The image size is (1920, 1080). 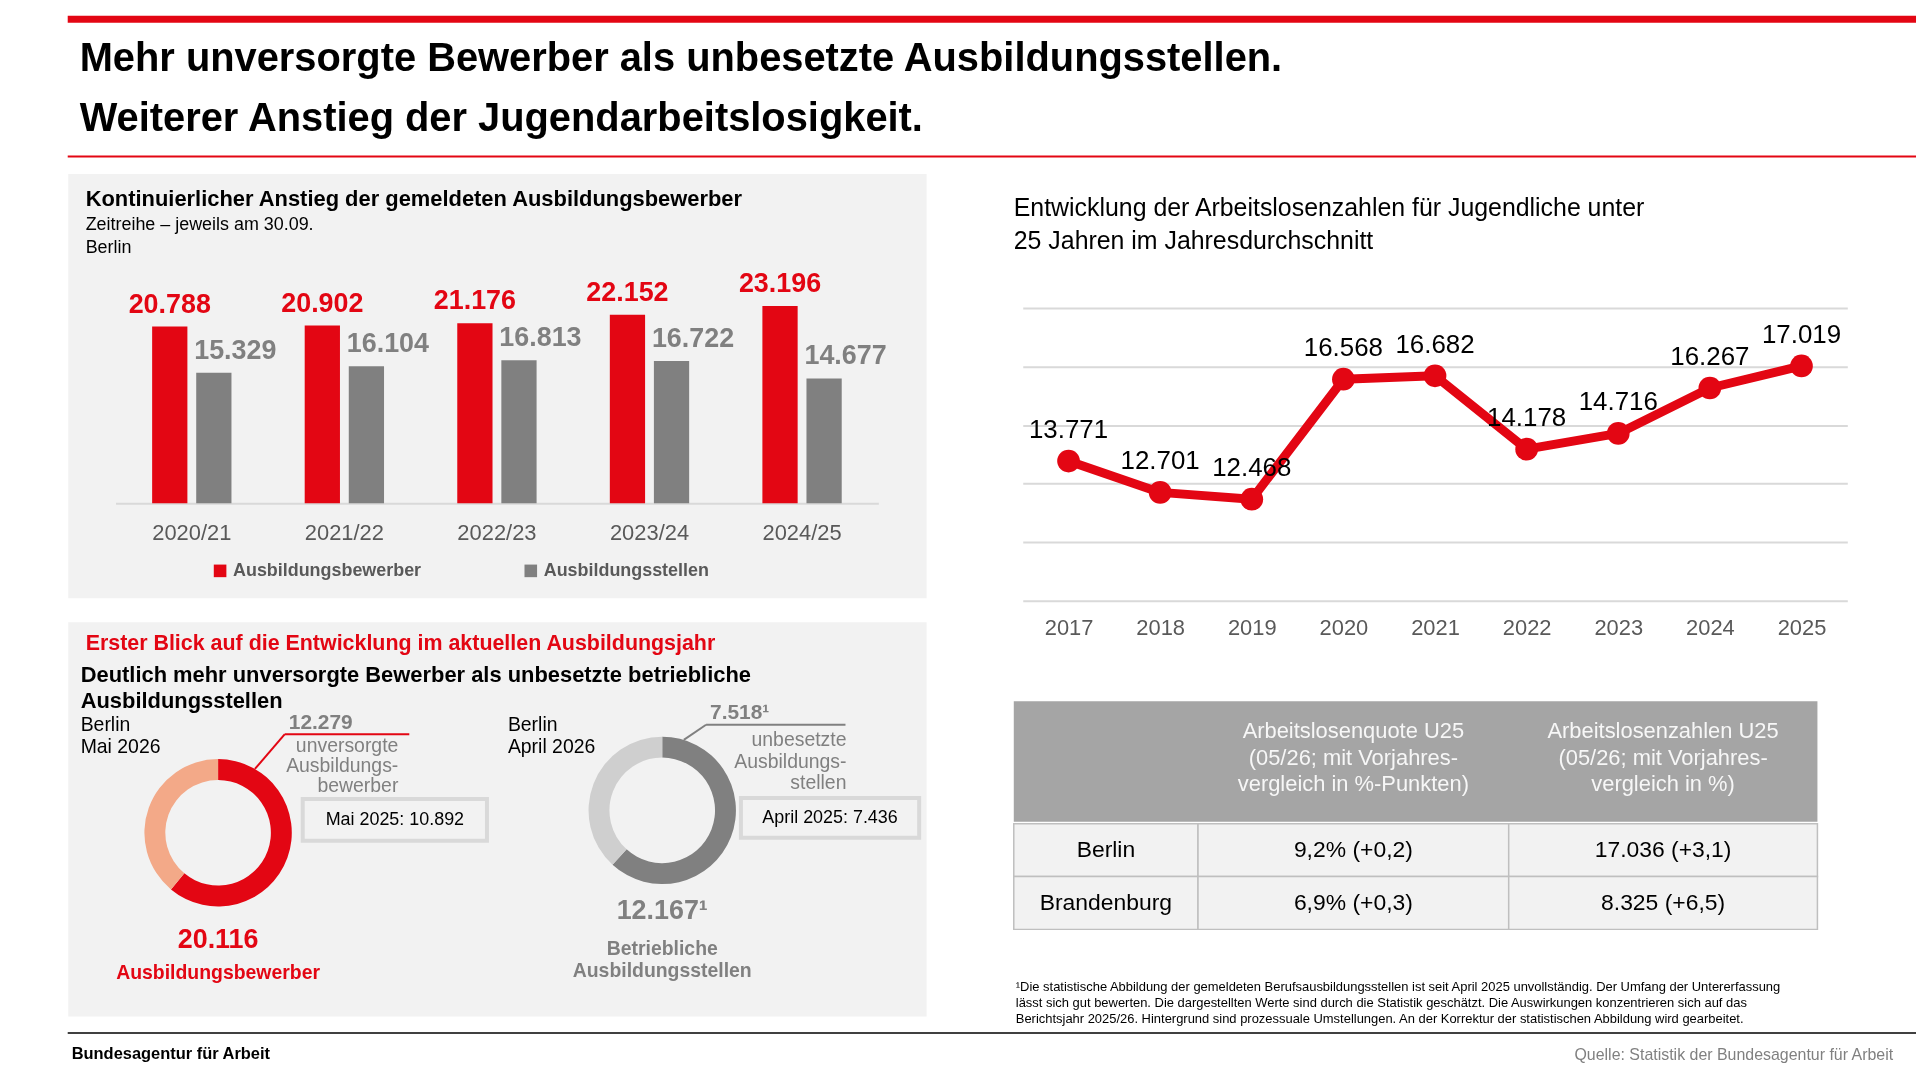 What do you see at coordinates (1663, 849) in the screenshot?
I see `text: 17.036 (+3,1)` at bounding box center [1663, 849].